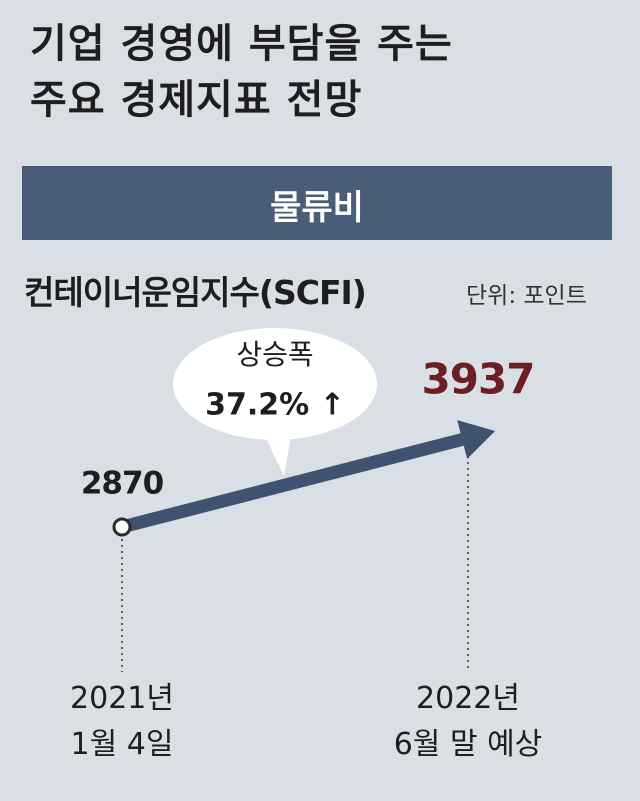 This screenshot has height=801, width=640. I want to click on unit: 단위: 포인트, so click(526, 296).